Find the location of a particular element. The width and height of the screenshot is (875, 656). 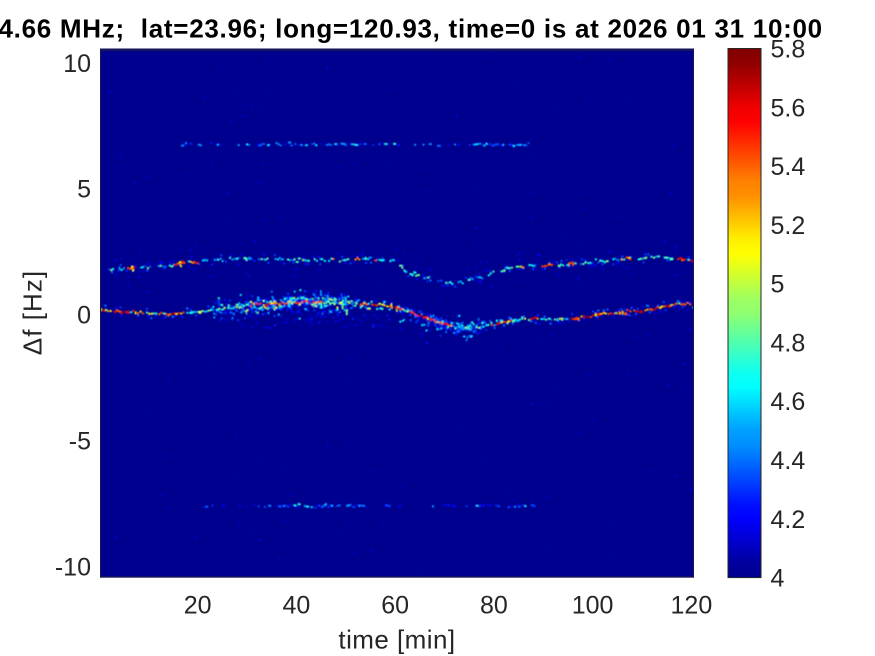

svg-text: 10 is located at coordinates (77, 64).